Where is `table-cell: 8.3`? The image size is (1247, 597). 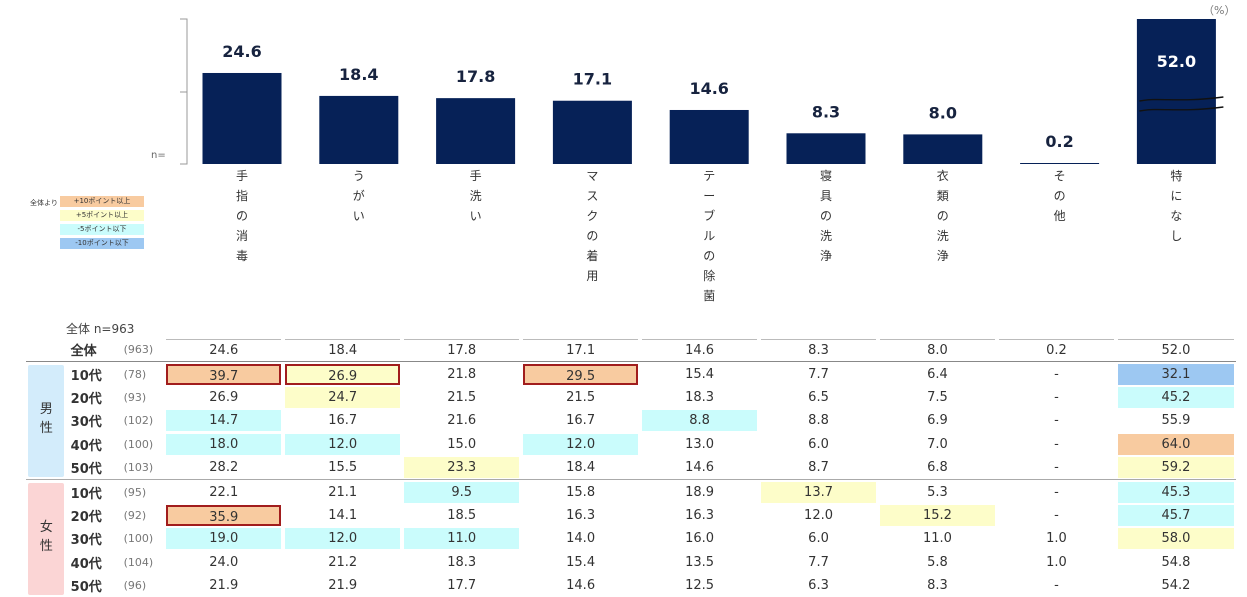
table-cell: 8.3 is located at coordinates (937, 586).